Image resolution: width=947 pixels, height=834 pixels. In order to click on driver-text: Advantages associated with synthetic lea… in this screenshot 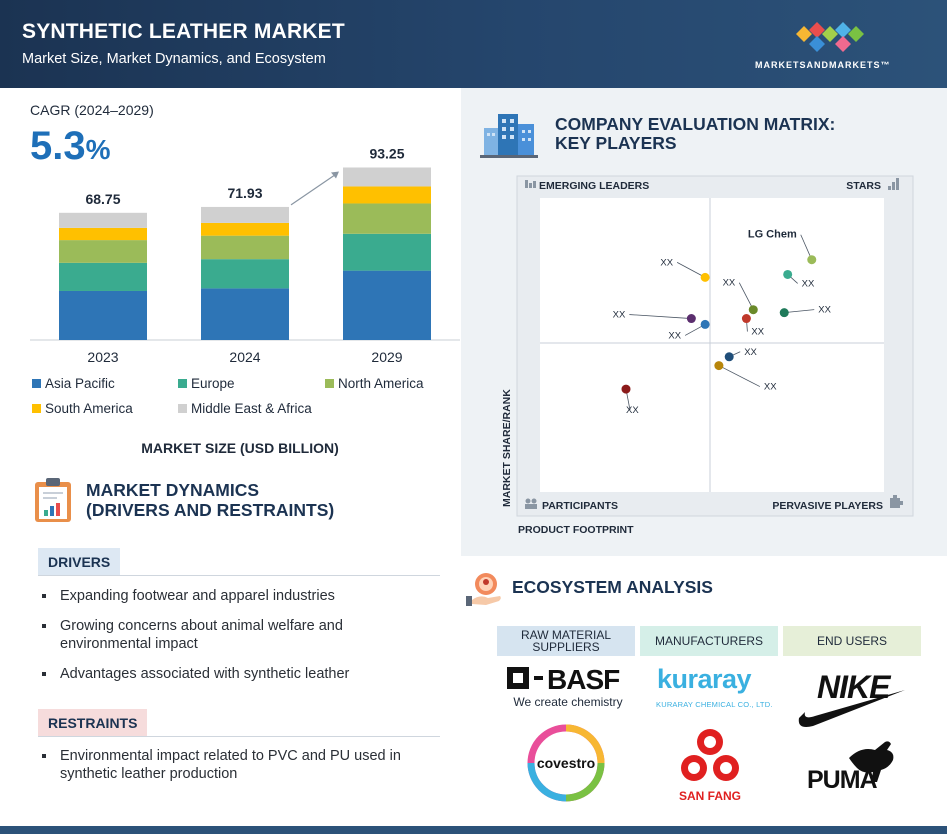, I will do `click(205, 674)`.